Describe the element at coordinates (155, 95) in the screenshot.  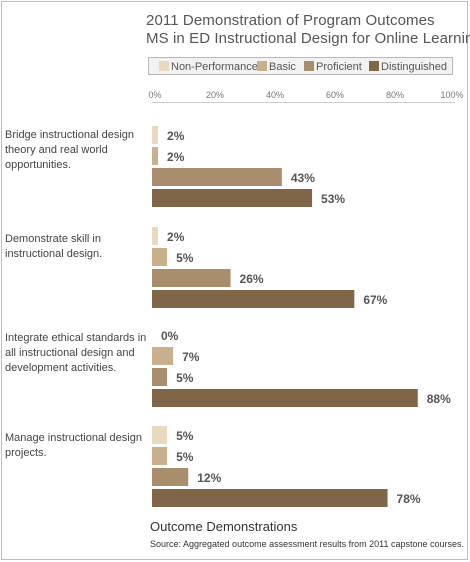
I see `x-tick-0: 0%` at that location.